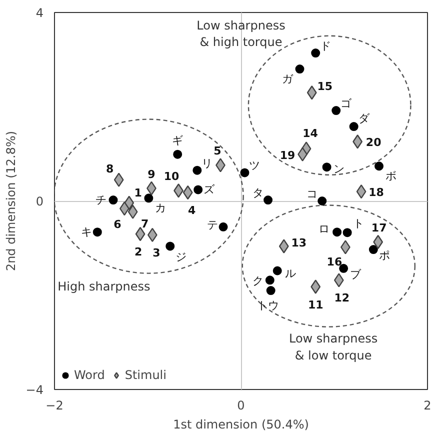 The image size is (433, 439). I want to click on x-tick-label: −2, so click(55, 405).